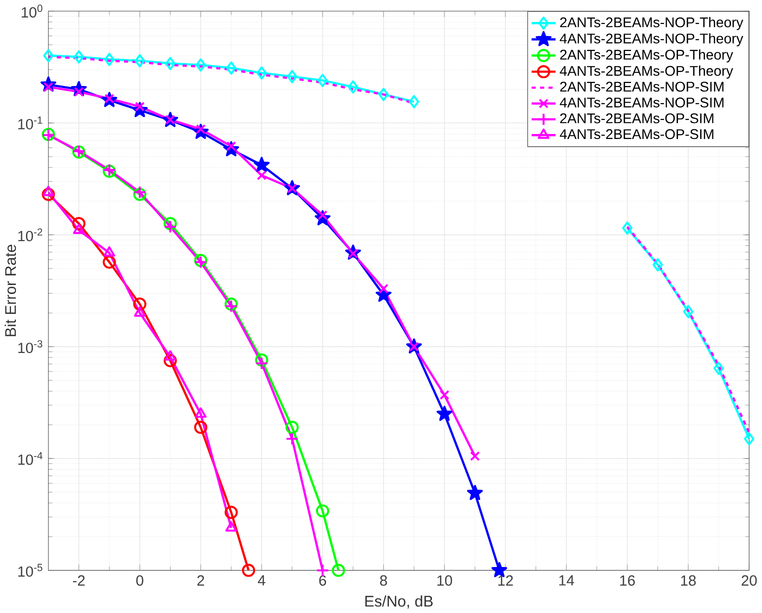 This screenshot has height=613, width=762. What do you see at coordinates (32, 11) in the screenshot?
I see `y-tick-label: 10$^{0}$` at bounding box center [32, 11].